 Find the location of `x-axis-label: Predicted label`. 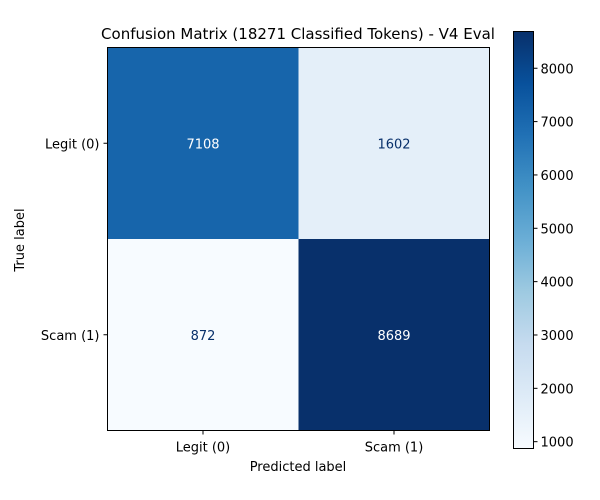

x-axis-label: Predicted label is located at coordinates (298, 467).